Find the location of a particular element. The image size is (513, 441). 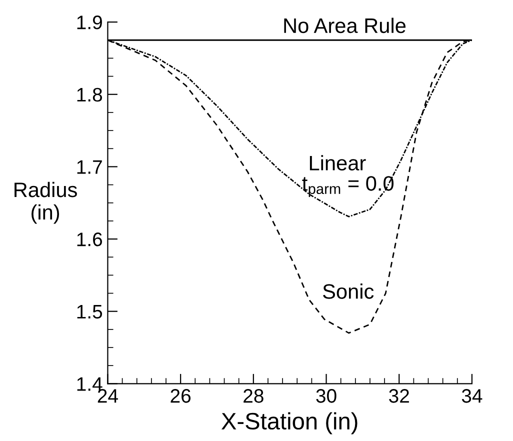

x-axis-title: X-Station (in) is located at coordinates (289, 423).